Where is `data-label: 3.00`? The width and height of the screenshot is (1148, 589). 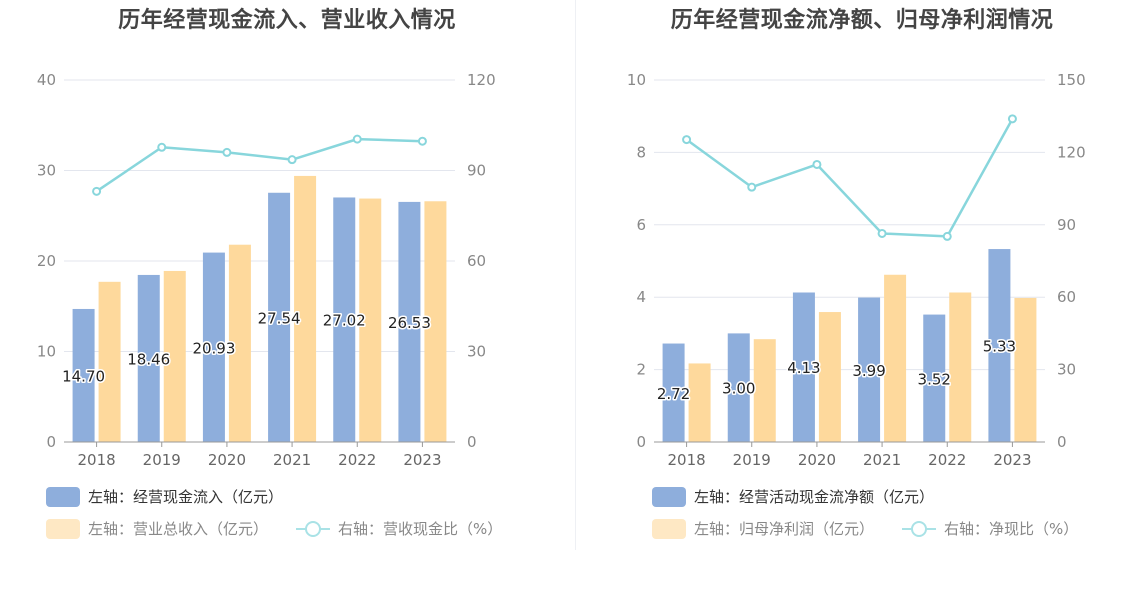 data-label: 3.00 is located at coordinates (738, 389).